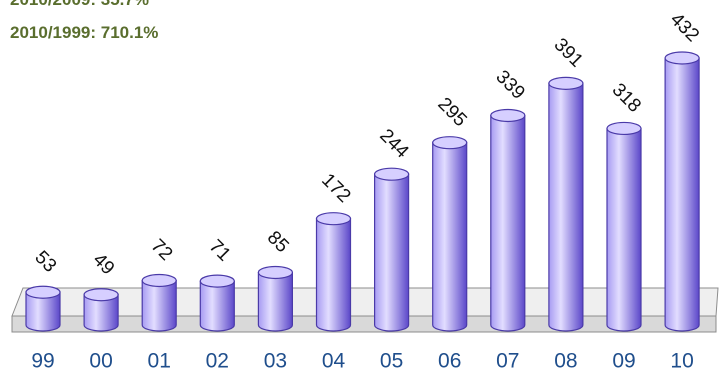 Image resolution: width=724 pixels, height=379 pixels. Describe the element at coordinates (45, 262) in the screenshot. I see `data-label-99: 53` at that location.